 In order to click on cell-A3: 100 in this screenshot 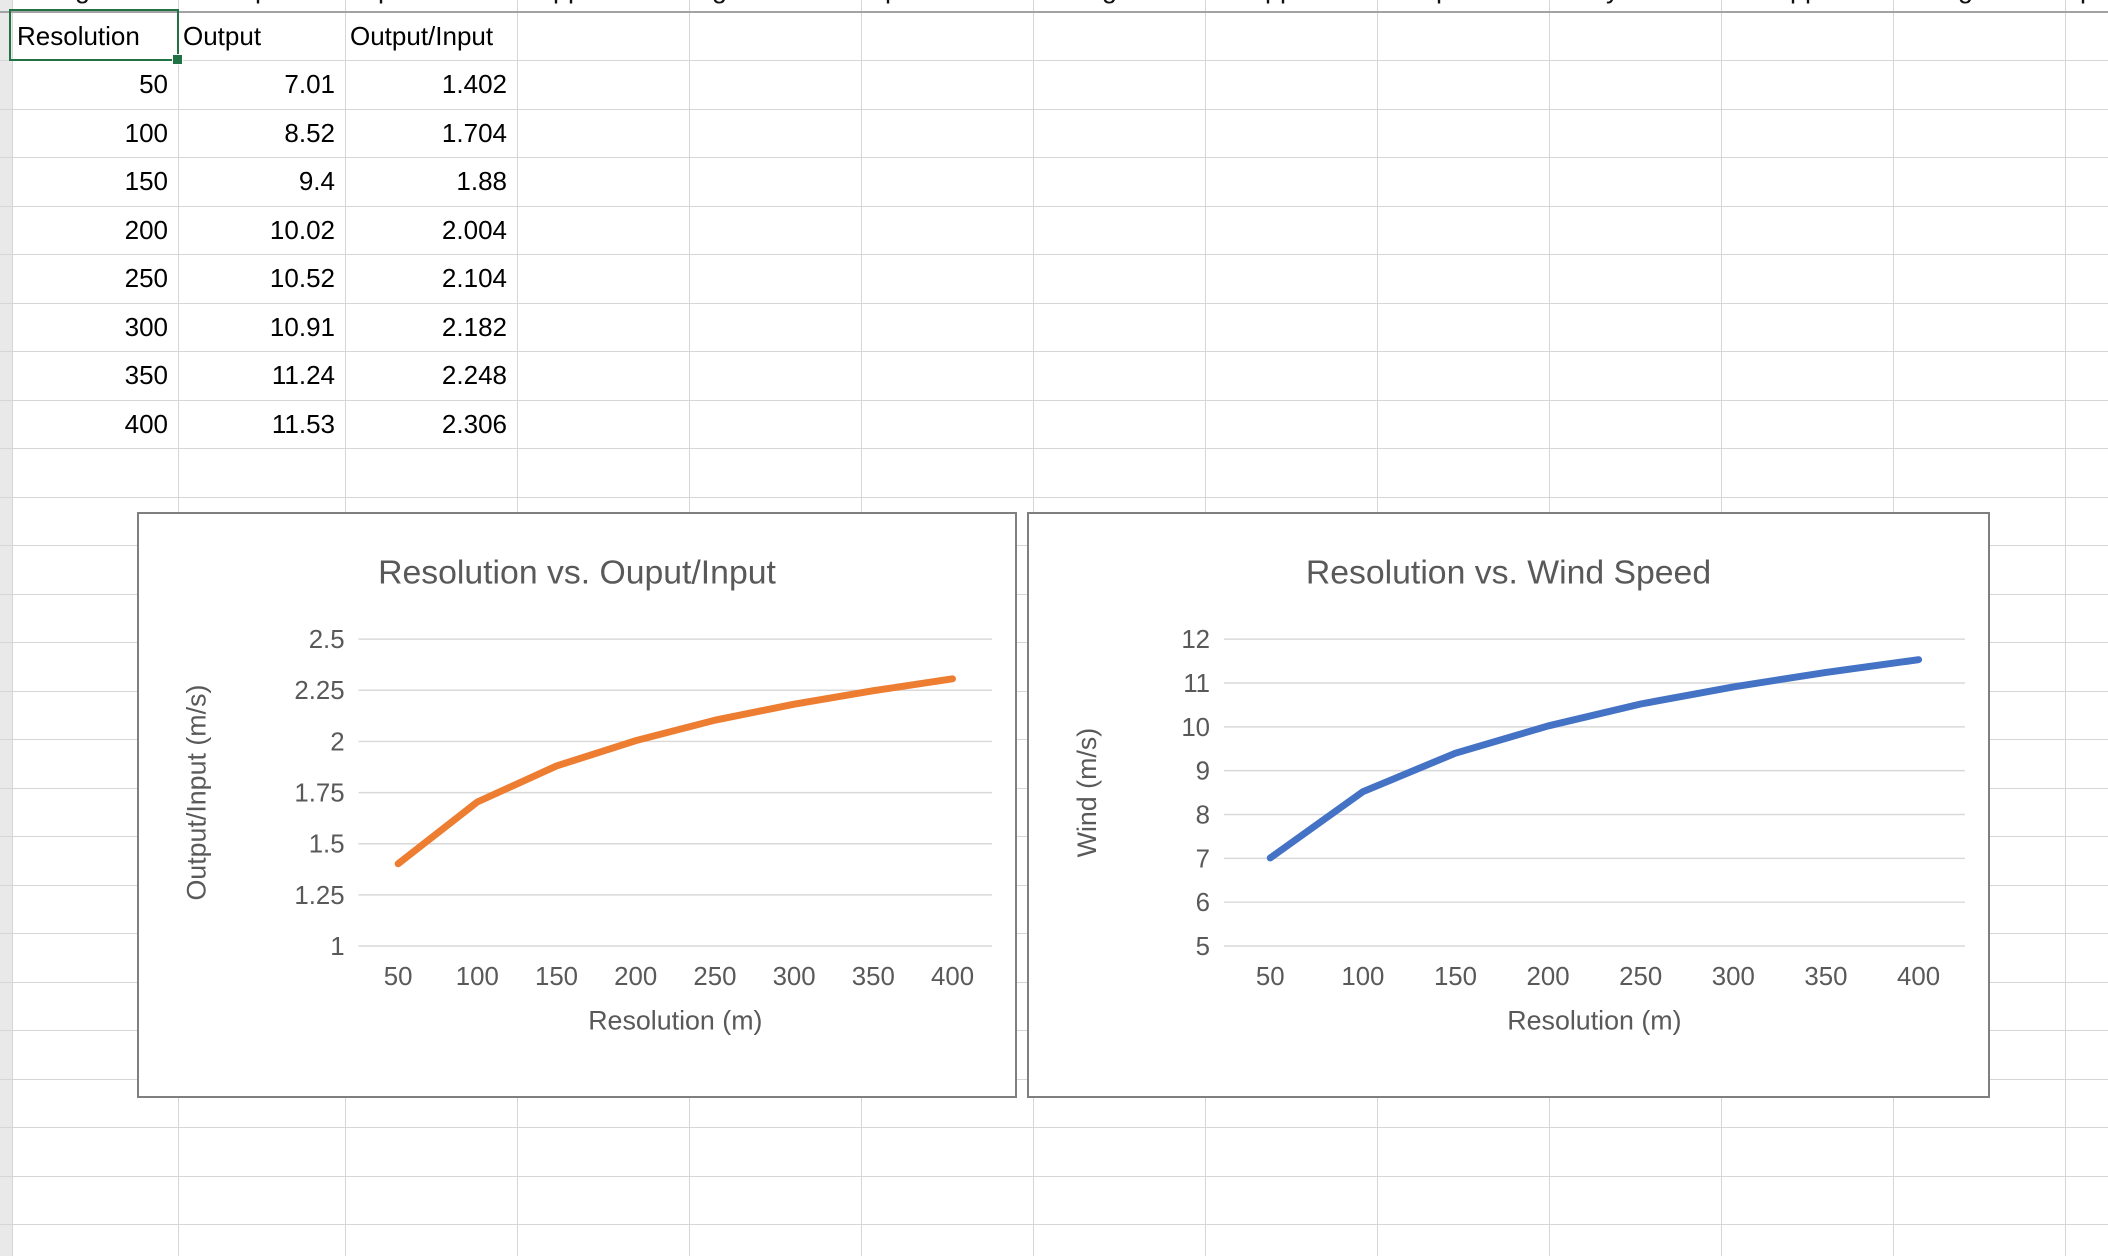, I will do `click(146, 132)`.